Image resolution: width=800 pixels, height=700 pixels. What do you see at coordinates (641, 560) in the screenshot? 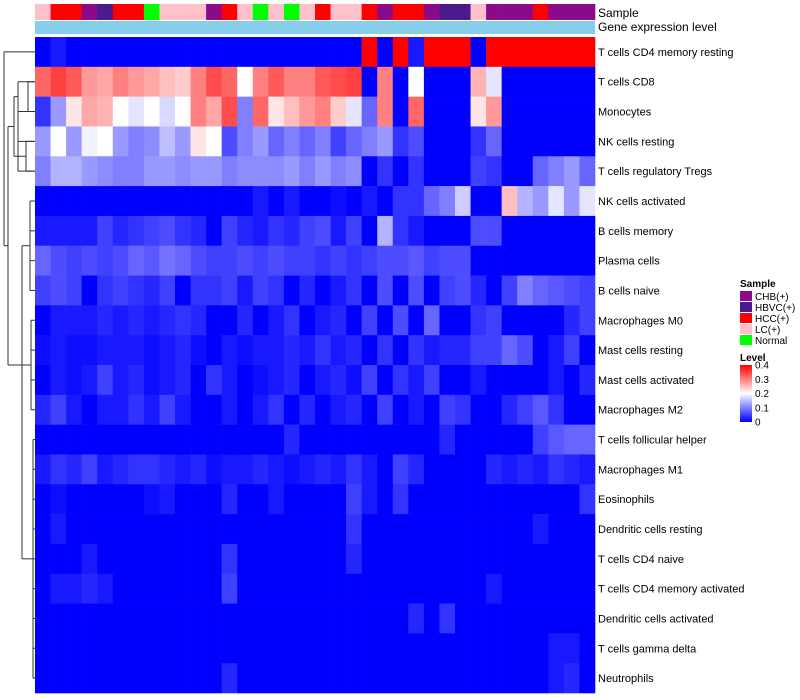
I see `row-label: T cells CD4 naive` at bounding box center [641, 560].